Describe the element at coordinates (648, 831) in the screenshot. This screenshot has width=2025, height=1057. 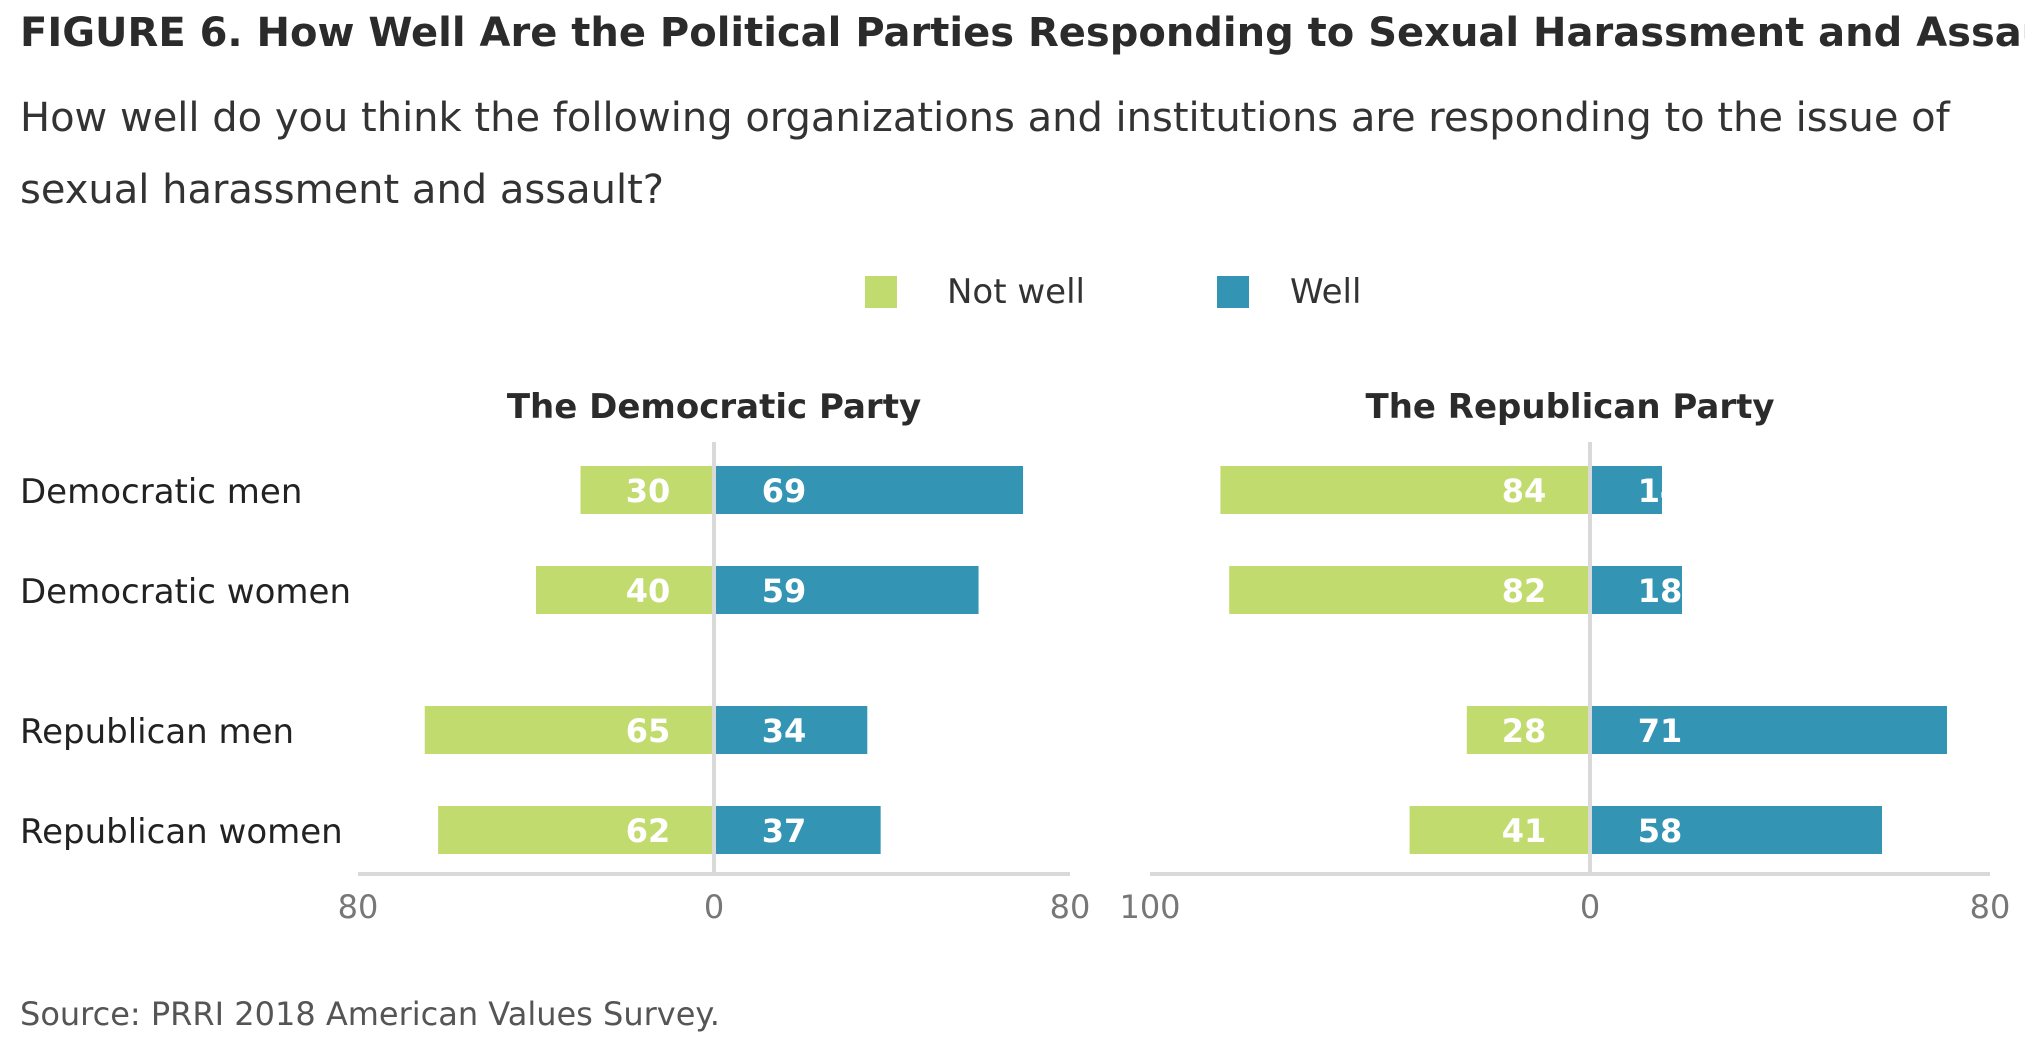
I see `data-label-not-well-p1-r4: 62` at that location.